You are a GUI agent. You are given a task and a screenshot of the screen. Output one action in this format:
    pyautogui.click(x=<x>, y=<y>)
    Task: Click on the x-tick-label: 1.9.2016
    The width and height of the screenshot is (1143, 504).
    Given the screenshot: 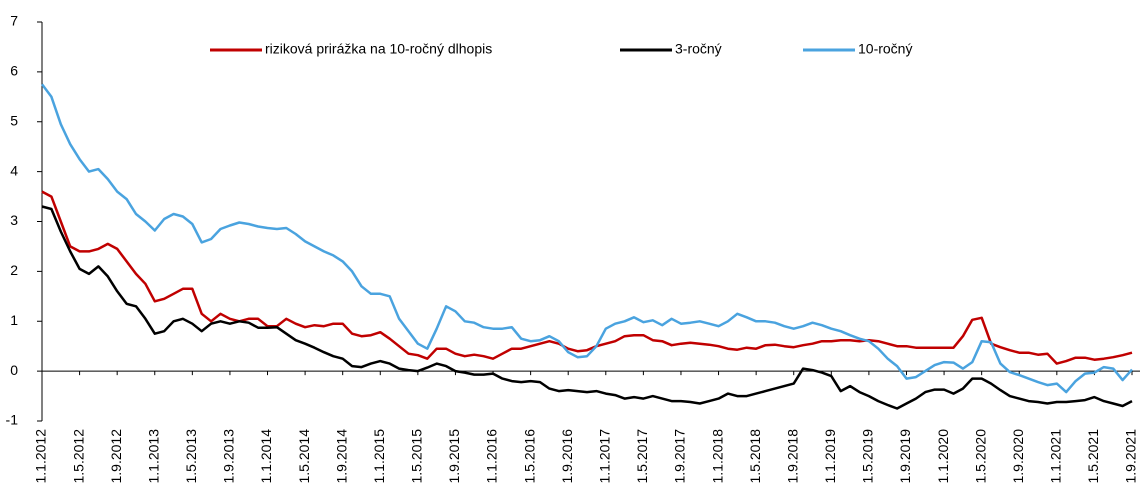 What is the action you would take?
    pyautogui.click(x=567, y=456)
    